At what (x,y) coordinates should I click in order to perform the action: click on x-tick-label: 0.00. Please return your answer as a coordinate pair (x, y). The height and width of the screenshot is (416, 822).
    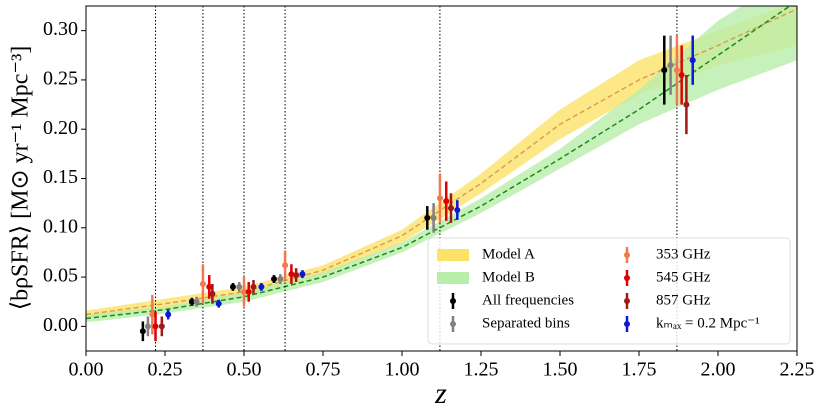
    Looking at the image, I should click on (86, 370).